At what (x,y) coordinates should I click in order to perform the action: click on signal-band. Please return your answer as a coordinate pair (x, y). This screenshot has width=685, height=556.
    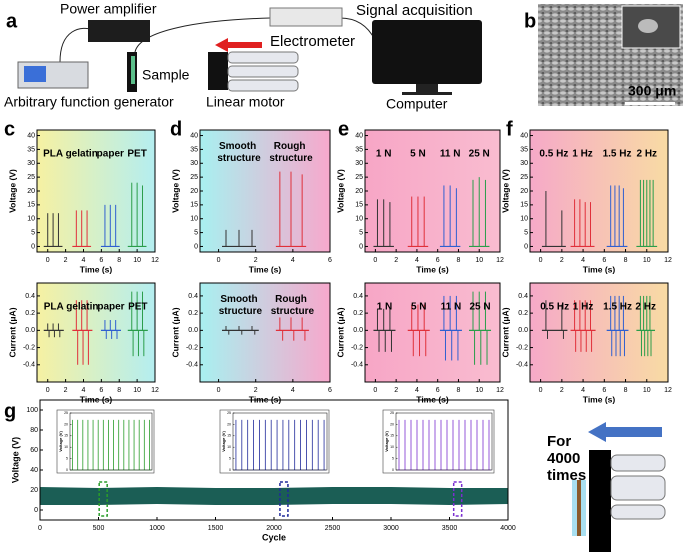
    Looking at the image, I should click on (274, 496).